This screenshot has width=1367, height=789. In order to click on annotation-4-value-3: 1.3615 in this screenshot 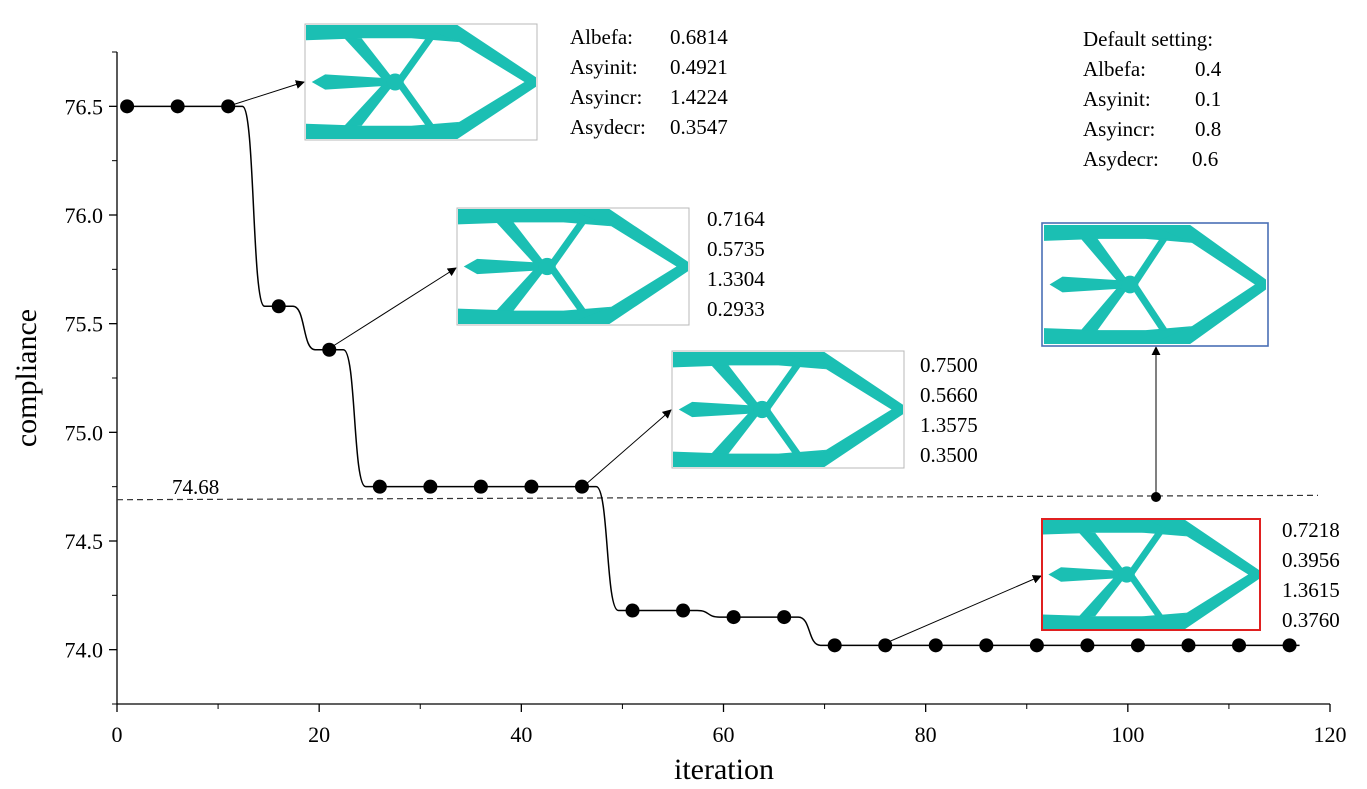, I will do `click(1311, 590)`.